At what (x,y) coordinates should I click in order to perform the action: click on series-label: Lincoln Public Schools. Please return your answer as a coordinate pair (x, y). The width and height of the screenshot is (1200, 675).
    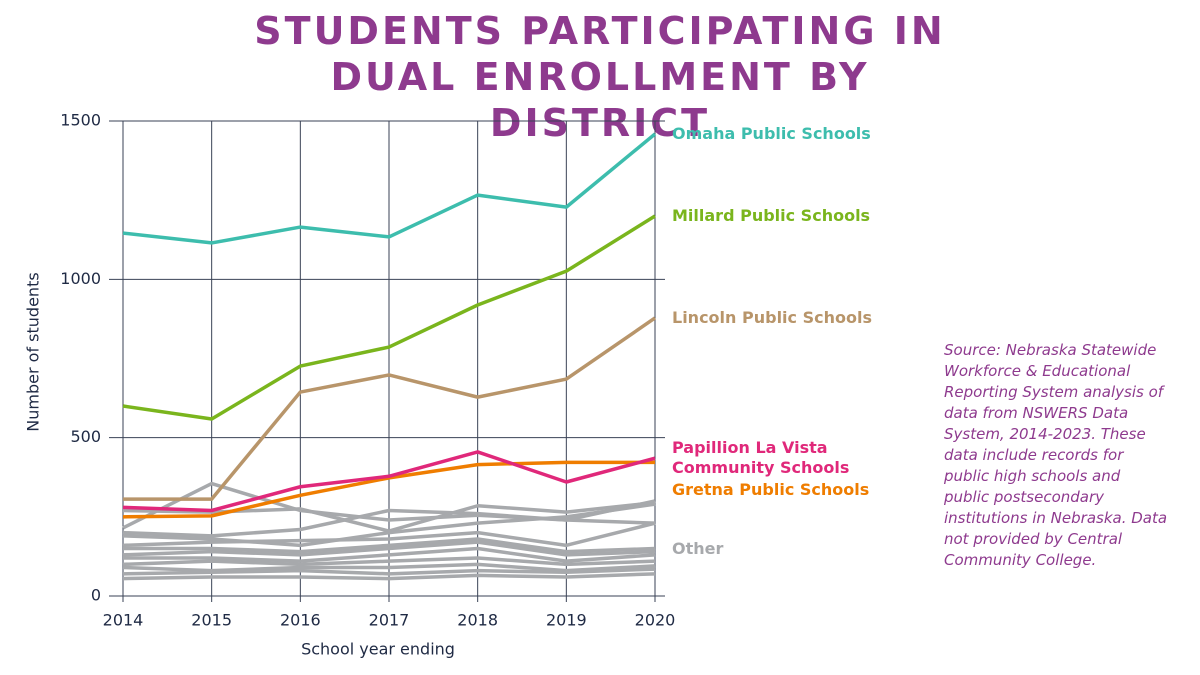
    Looking at the image, I should click on (772, 317).